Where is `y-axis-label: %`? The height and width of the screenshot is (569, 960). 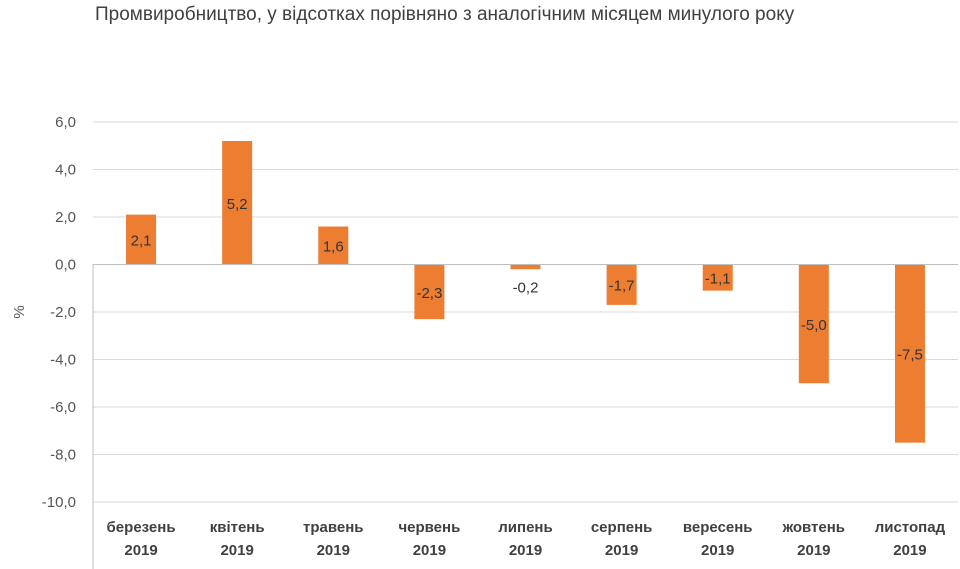
y-axis-label: % is located at coordinates (19, 311).